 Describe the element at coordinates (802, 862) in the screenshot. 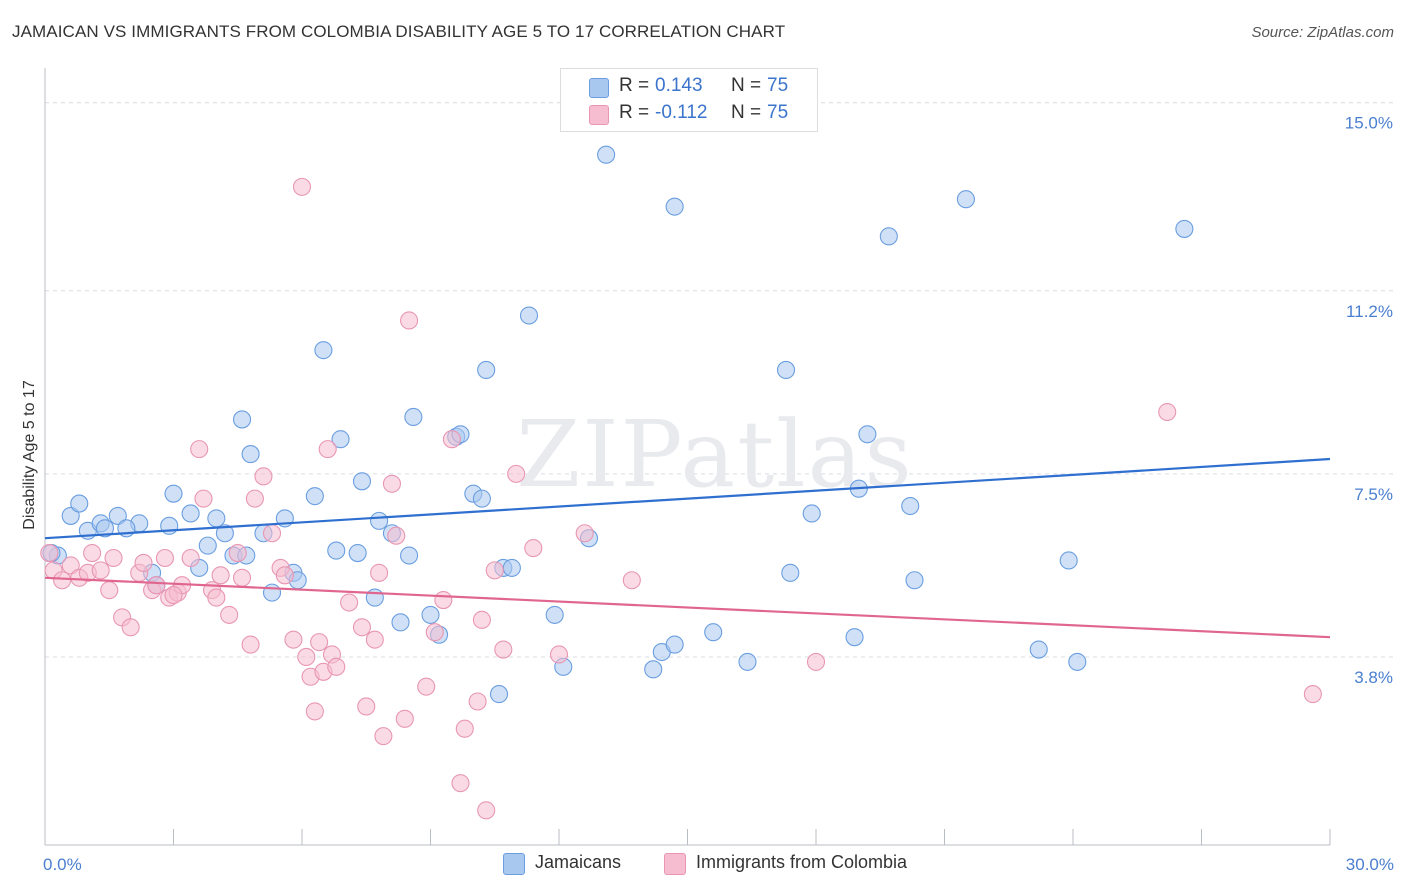

I see `bottom-legend-label: Immigrants from Colombia` at that location.